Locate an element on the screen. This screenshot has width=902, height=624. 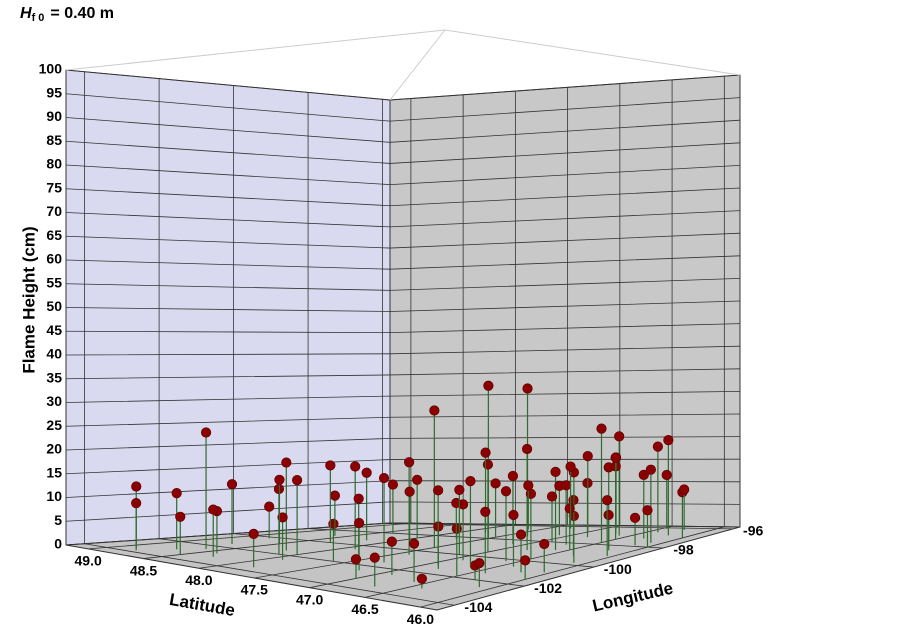
x-tick-label: 48.0 is located at coordinates (198, 580).